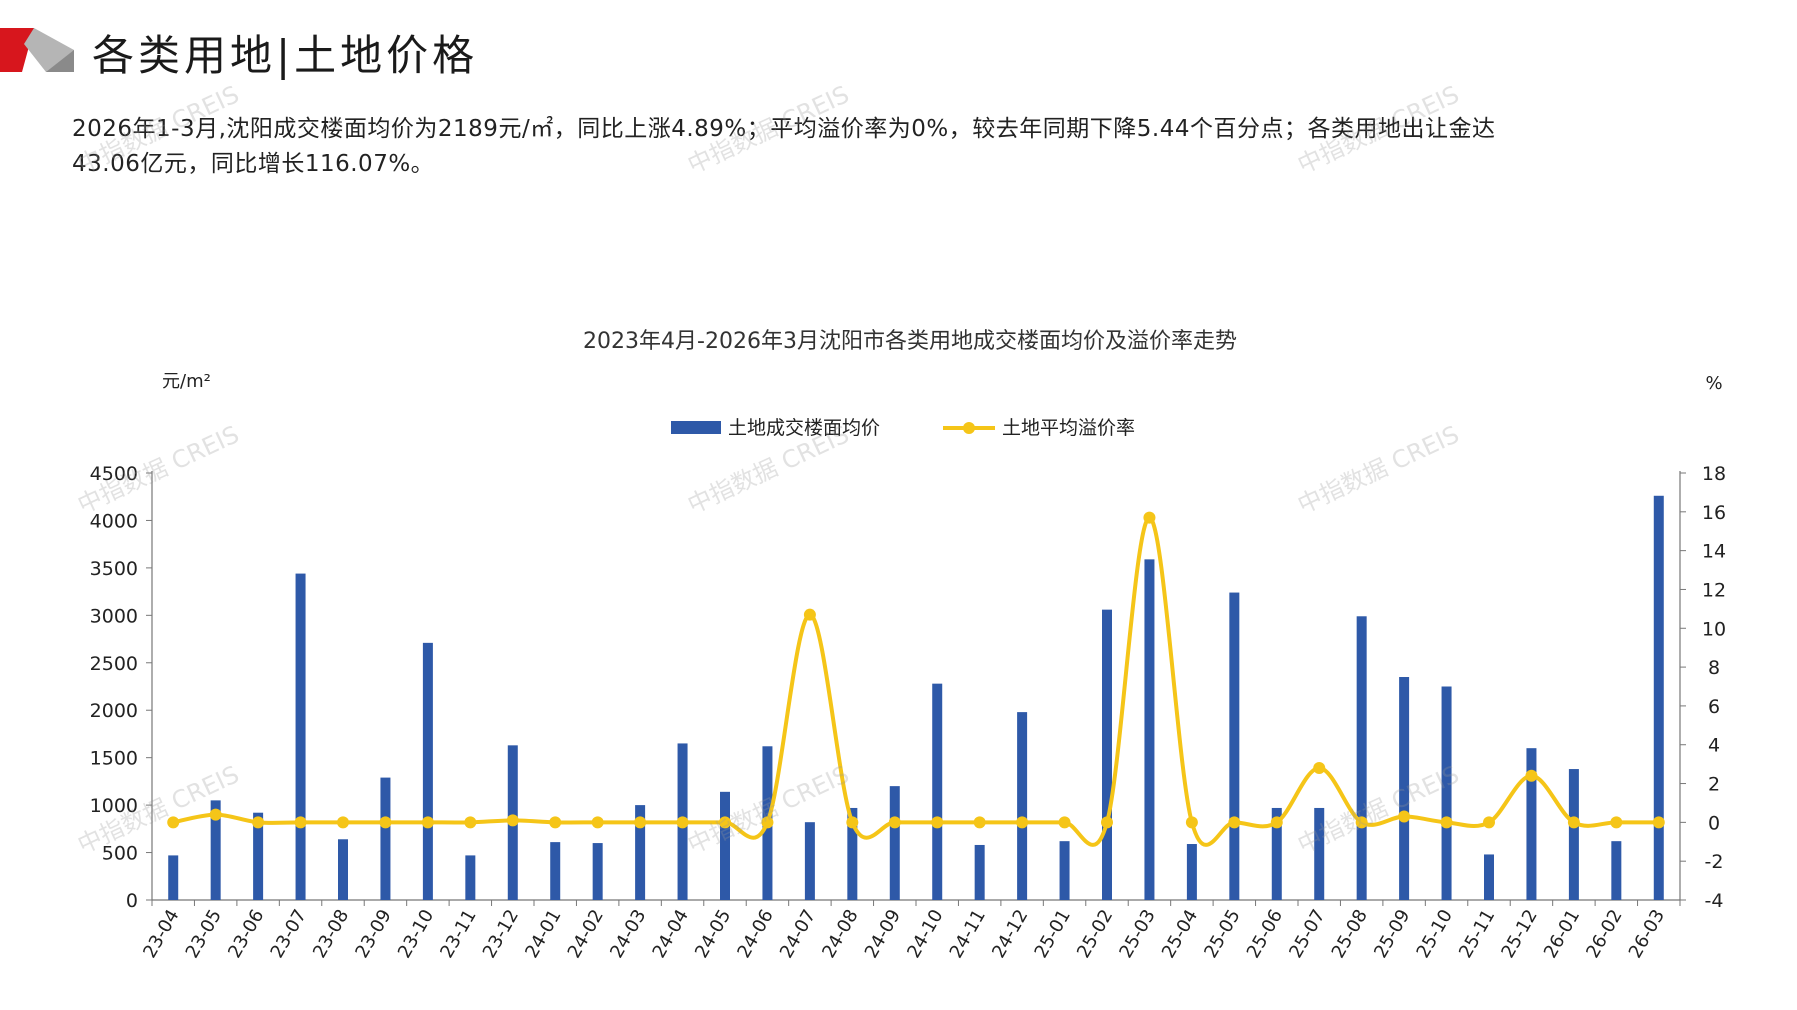 The image size is (1797, 1010). Describe the element at coordinates (969, 428) in the screenshot. I see `legend-line-marker` at that location.